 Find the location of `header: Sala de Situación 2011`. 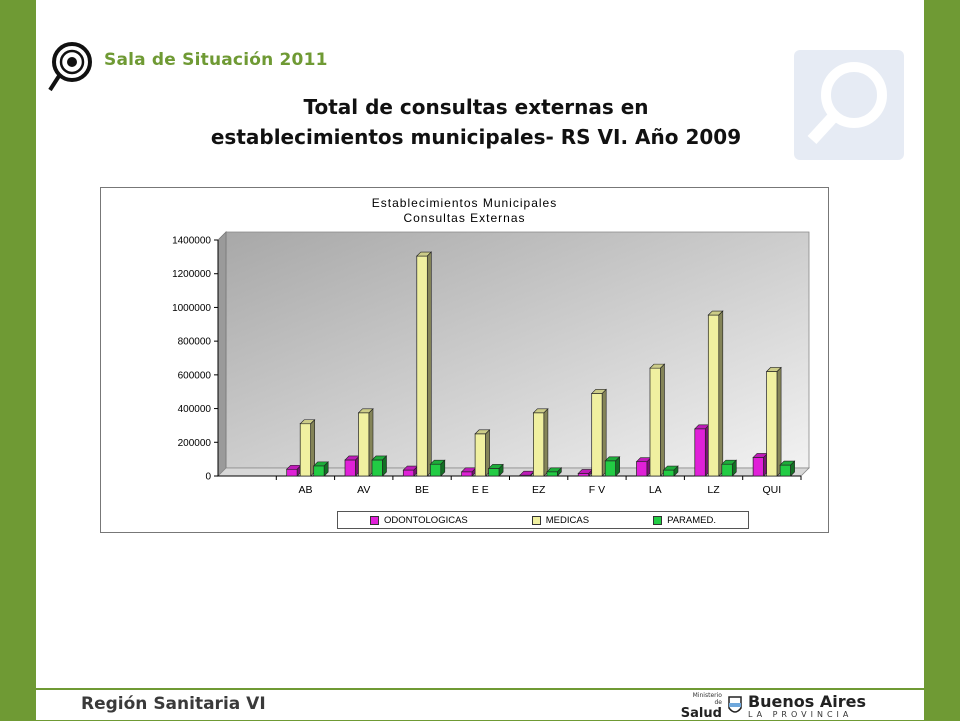

header: Sala de Situación 2011 is located at coordinates (246, 70).